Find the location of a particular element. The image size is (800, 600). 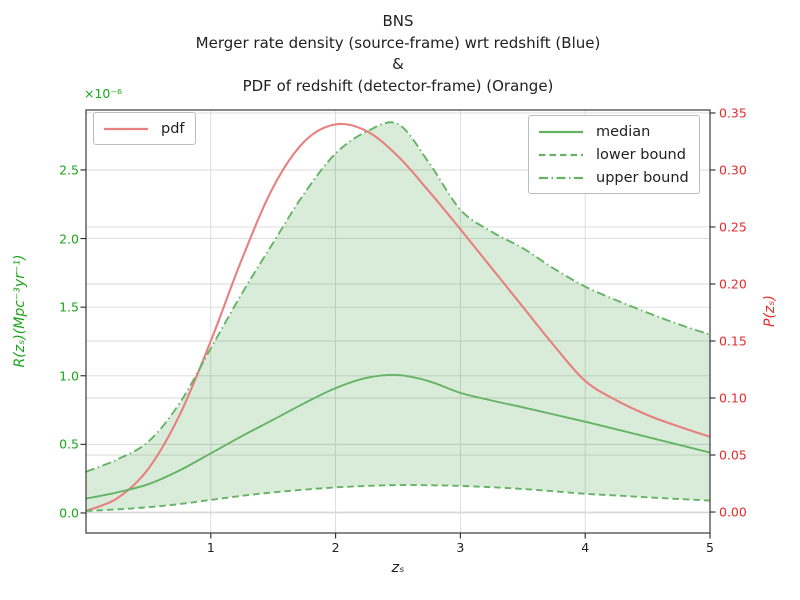

y-right-tick-label: 0.25 is located at coordinates (733, 227).